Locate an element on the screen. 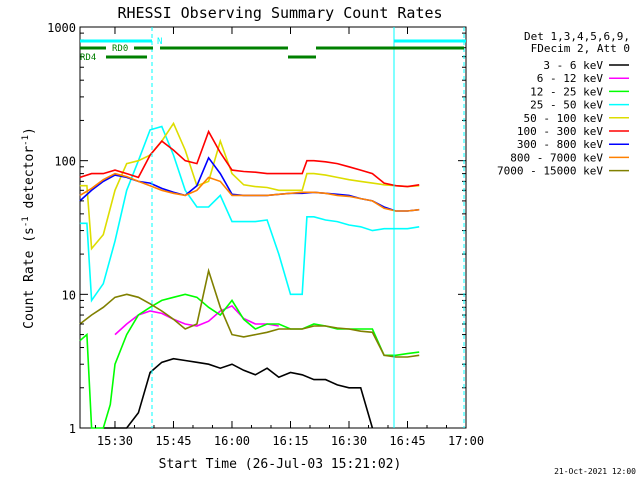 Image resolution: width=640 pixels, height=480 pixels. x-tick-label-3: 16:15 is located at coordinates (290, 441).